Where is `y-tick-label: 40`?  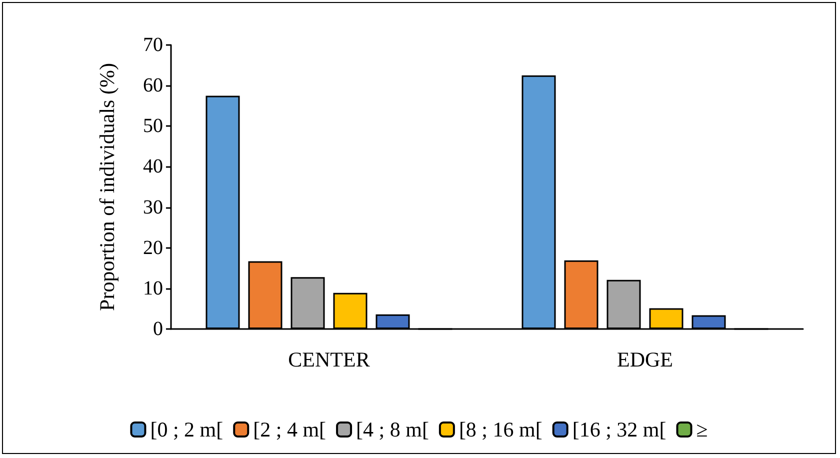
y-tick-label: 40 is located at coordinates (153, 167).